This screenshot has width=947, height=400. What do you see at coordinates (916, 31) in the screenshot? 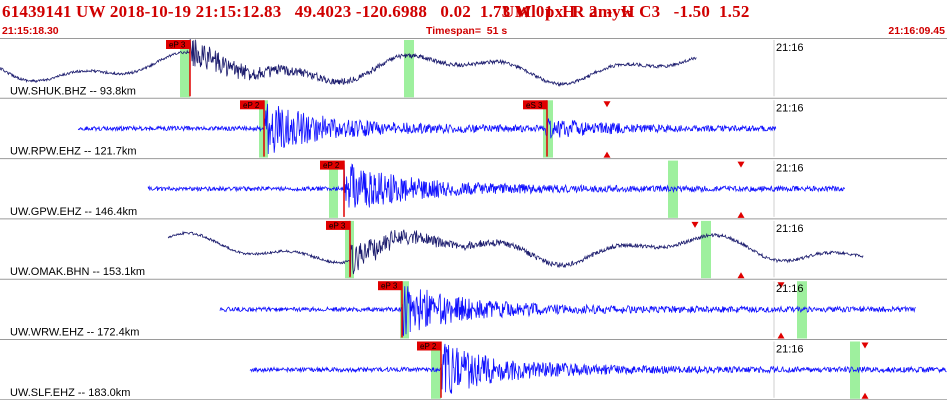
I see `end-time-label: 21:16:09.45` at bounding box center [916, 31].